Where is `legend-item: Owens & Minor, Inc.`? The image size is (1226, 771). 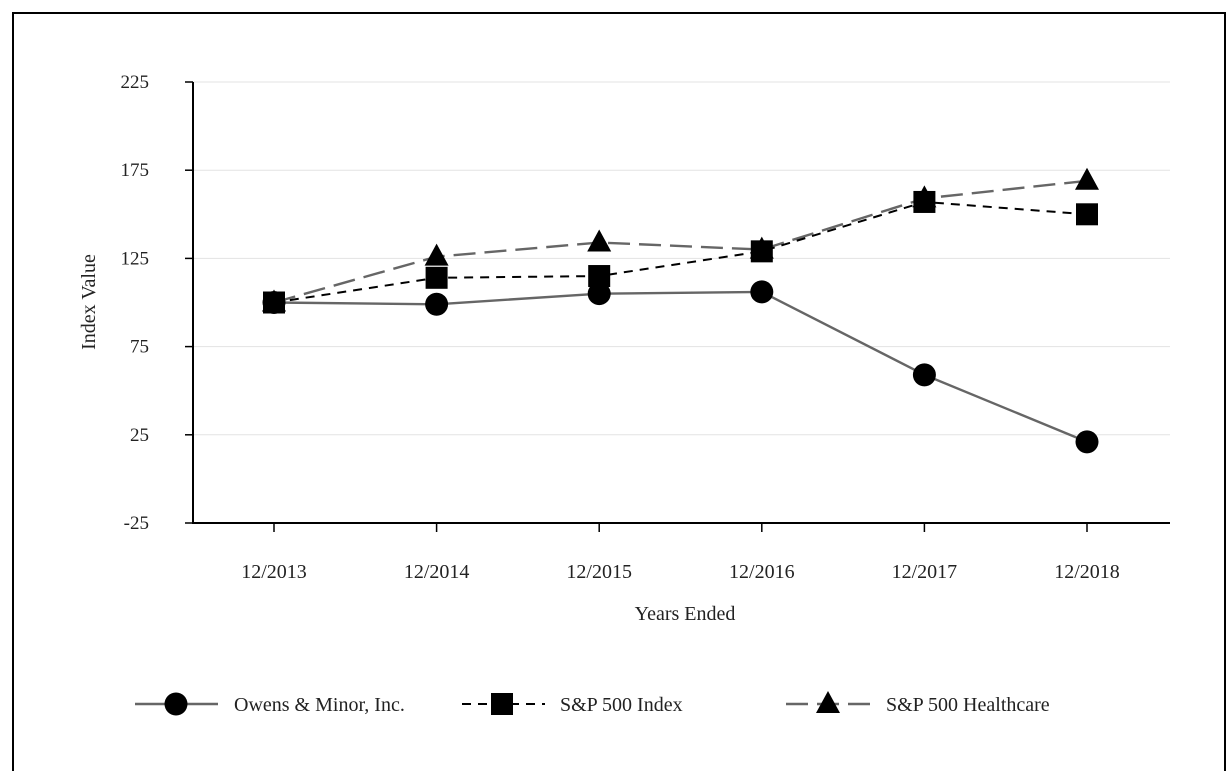
legend-item: Owens & Minor, Inc. is located at coordinates (270, 704).